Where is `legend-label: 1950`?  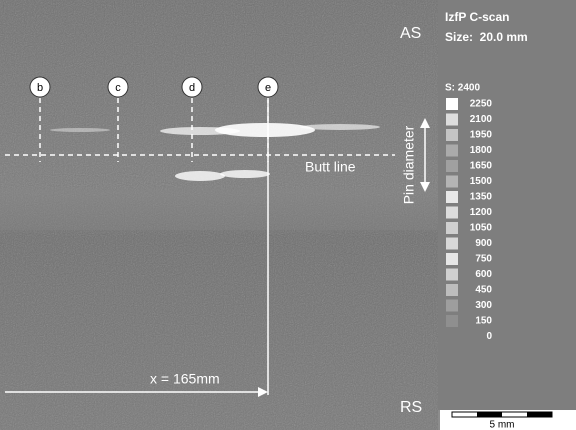
legend-label: 1950 is located at coordinates (481, 135).